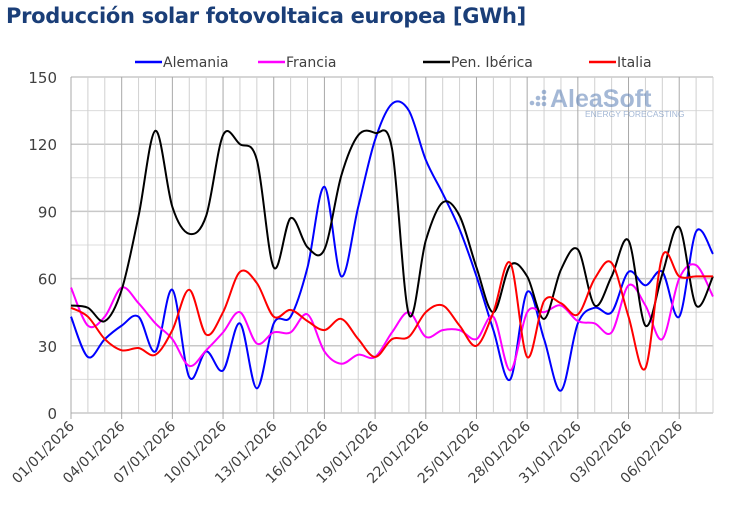 This screenshot has height=509, width=730. Describe the element at coordinates (492, 63) in the screenshot. I see `legend-label: Pen. Ibérica` at that location.